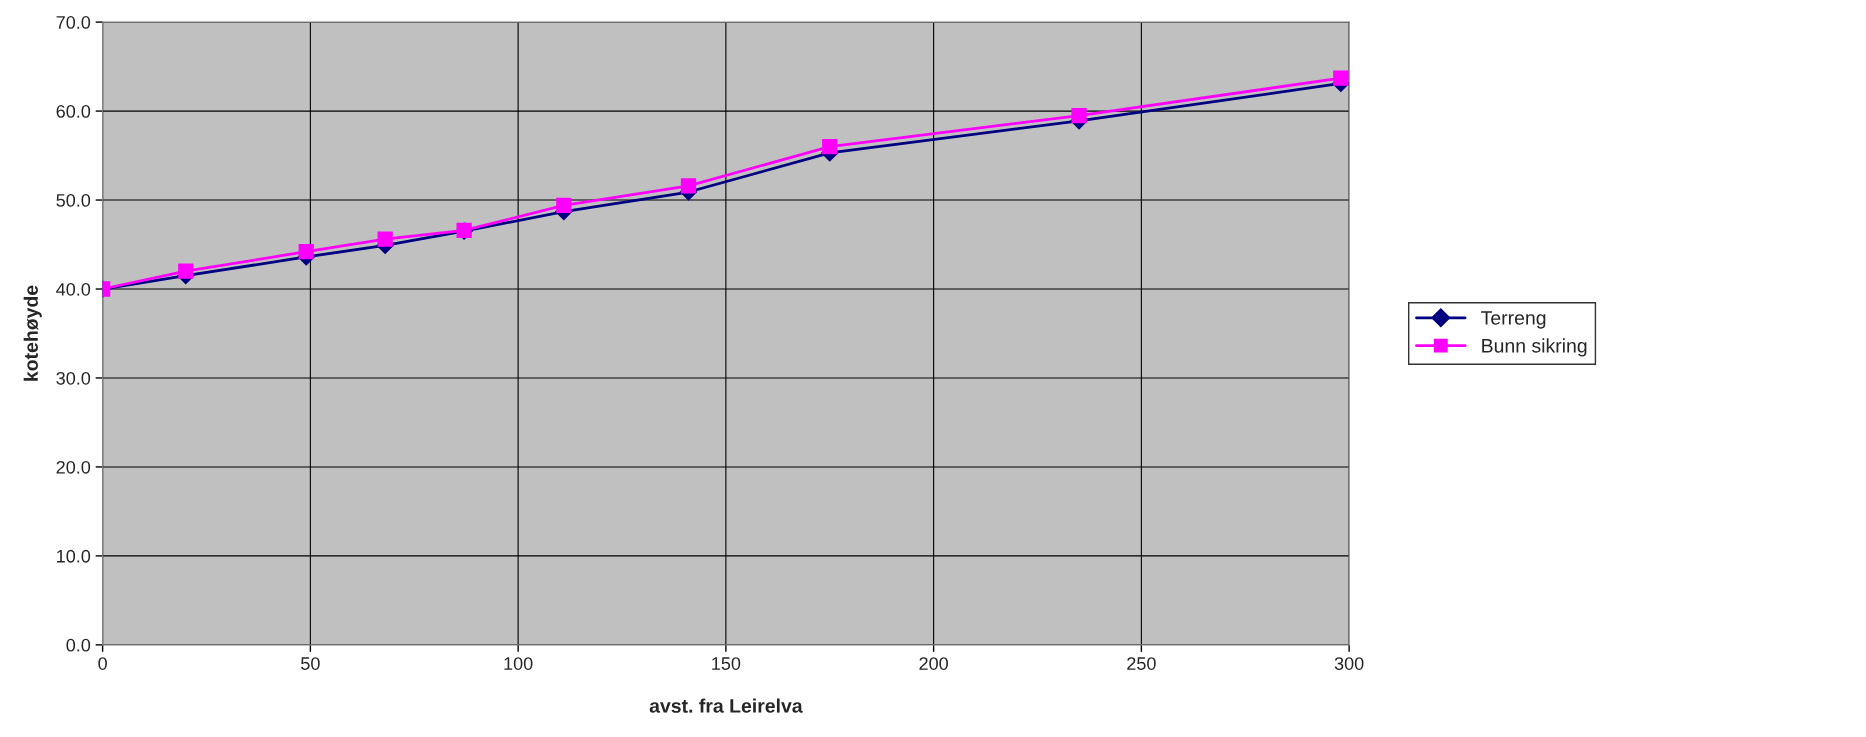 The height and width of the screenshot is (737, 1866). I want to click on y-tick-label: 10.0, so click(74, 556).